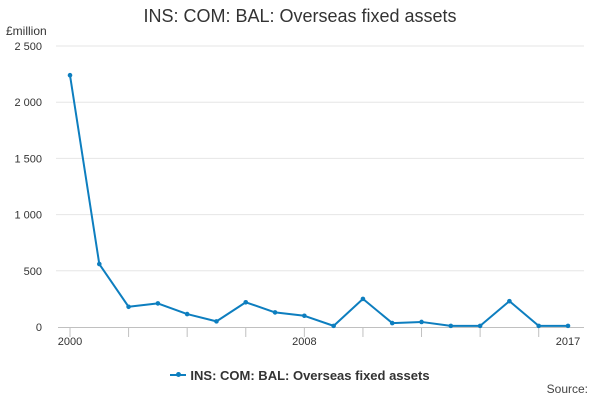 The width and height of the screenshot is (600, 400). What do you see at coordinates (28, 187) in the screenshot?
I see `y-axis-tick-labels: 0 500 1 000 1 500 2 000 2 500` at bounding box center [28, 187].